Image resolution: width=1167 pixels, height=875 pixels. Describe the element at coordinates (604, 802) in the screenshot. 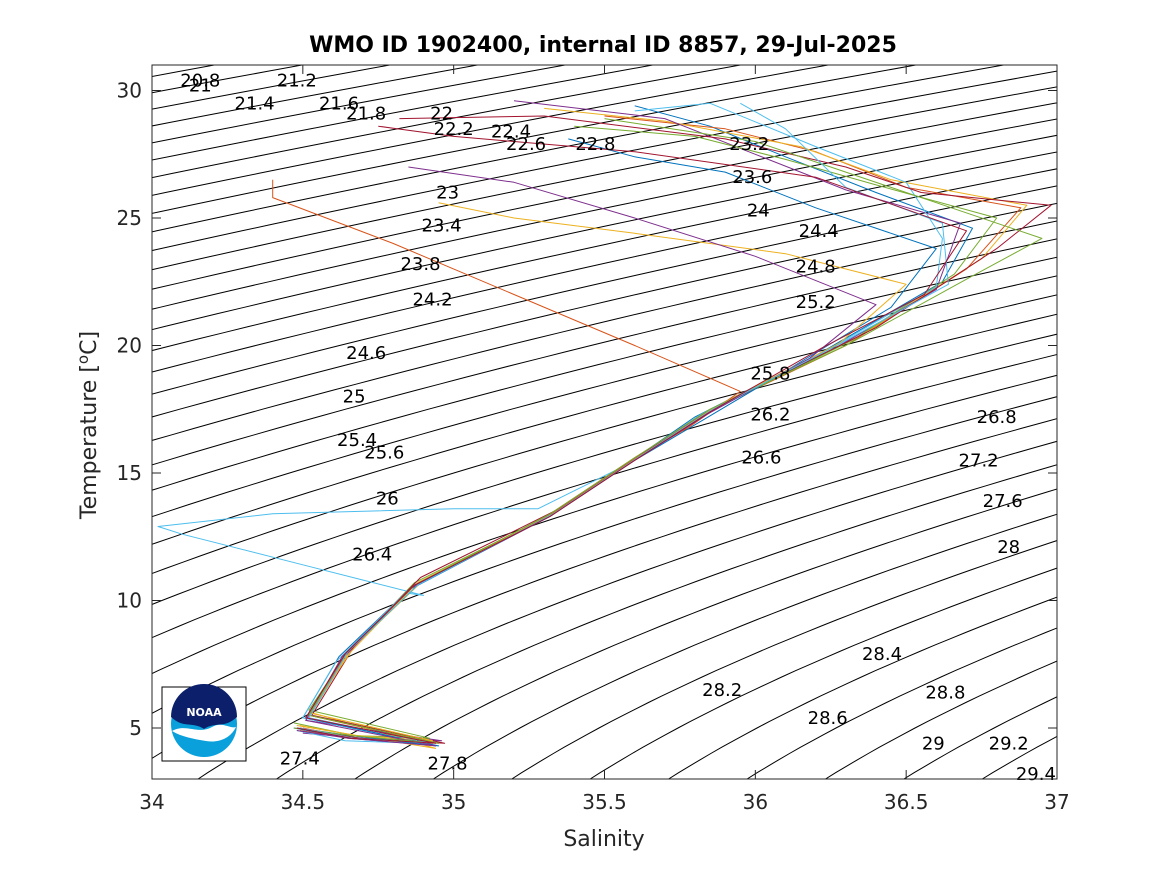

I see `x-tick-label-3: 35.5` at that location.